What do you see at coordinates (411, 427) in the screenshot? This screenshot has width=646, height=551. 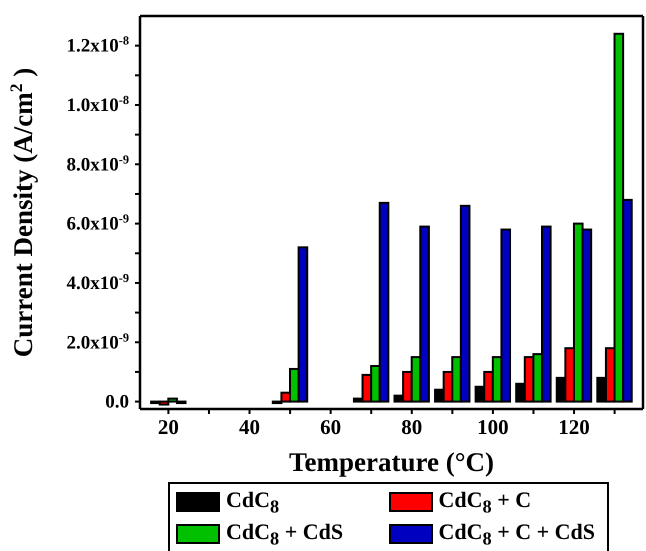 I see `x-tick-label: 80` at bounding box center [411, 427].